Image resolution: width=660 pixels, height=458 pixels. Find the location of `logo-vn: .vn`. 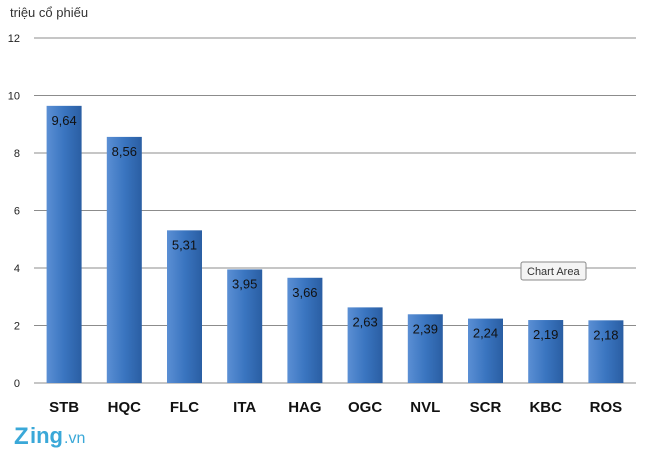

logo-vn: .vn is located at coordinates (74, 438).